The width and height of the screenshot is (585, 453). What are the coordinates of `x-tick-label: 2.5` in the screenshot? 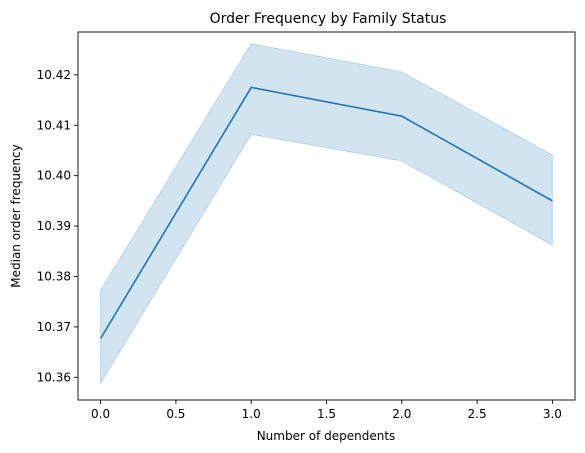 It's located at (477, 414).